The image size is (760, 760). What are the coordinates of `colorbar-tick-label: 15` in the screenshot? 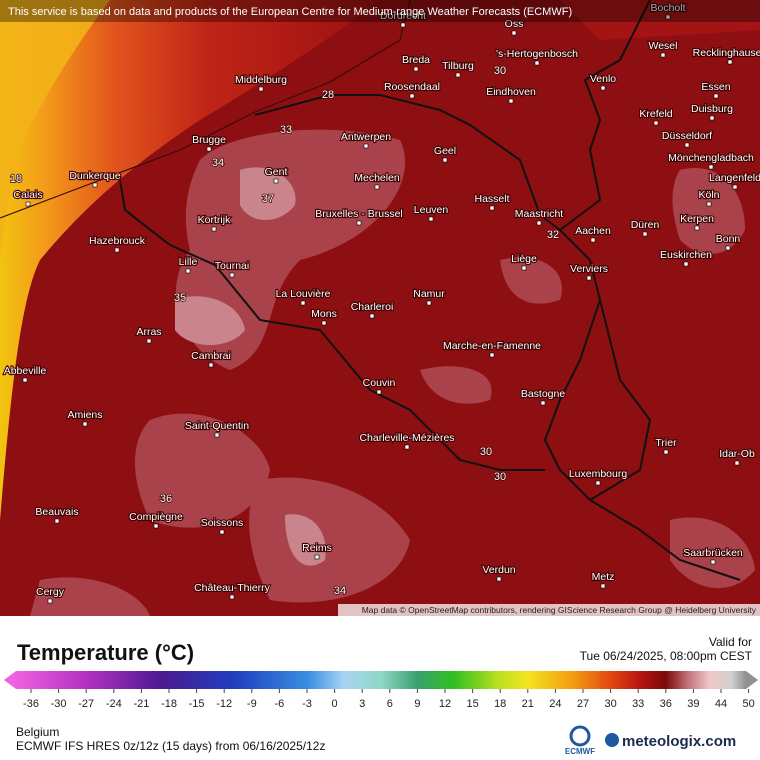 It's located at (472, 704).